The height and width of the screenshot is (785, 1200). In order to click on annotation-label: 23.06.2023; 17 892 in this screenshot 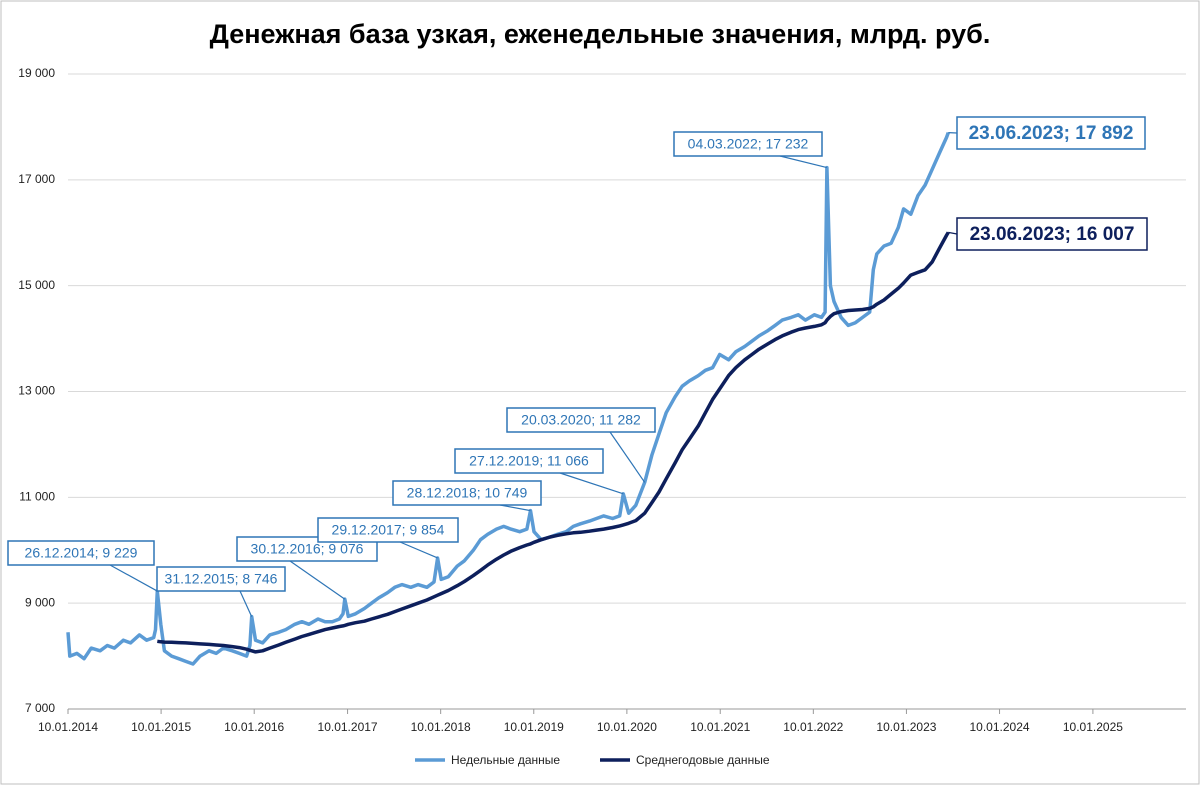, I will do `click(1051, 133)`.